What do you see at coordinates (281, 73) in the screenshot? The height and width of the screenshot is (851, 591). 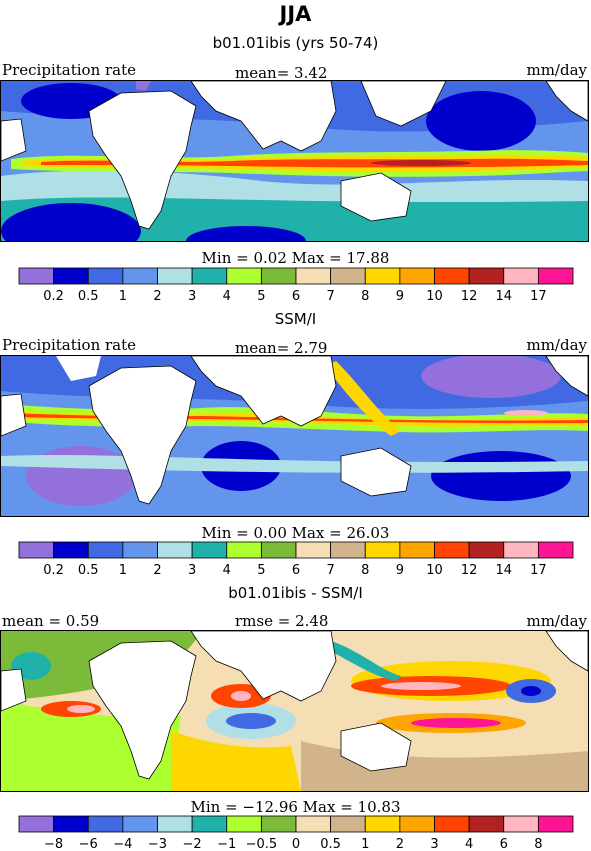 I see `panel-1-mean-label: mean= 3.42` at bounding box center [281, 73].